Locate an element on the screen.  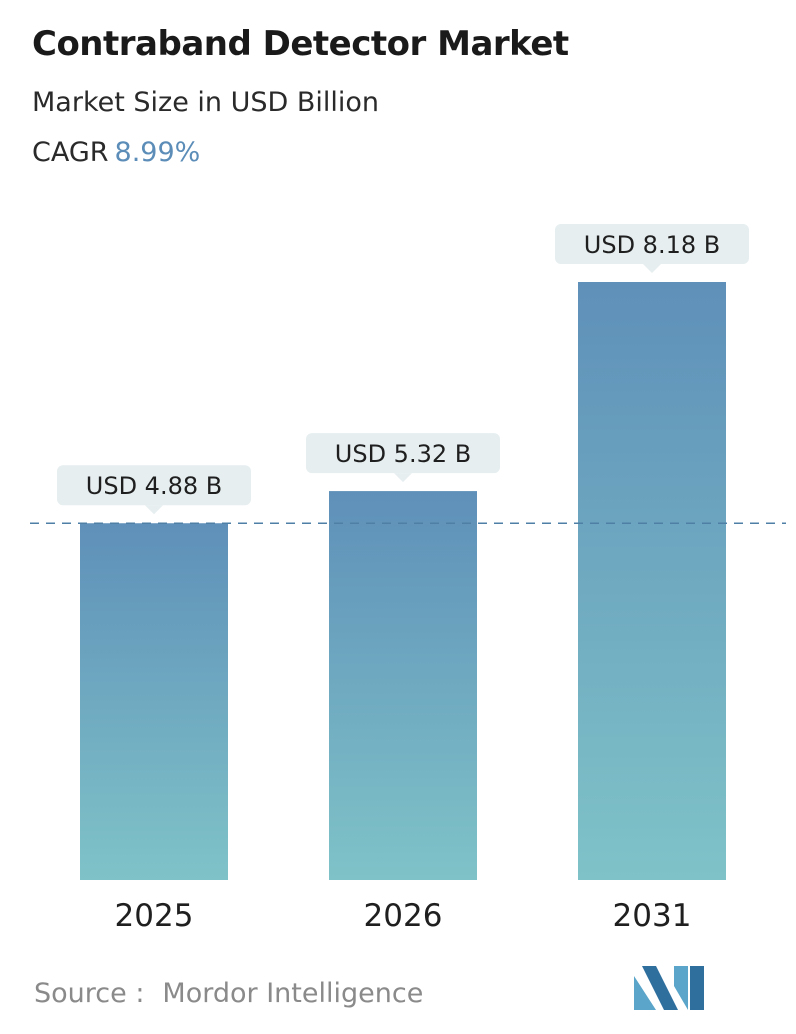
x-tick-label-2025: 2025 is located at coordinates (154, 916).